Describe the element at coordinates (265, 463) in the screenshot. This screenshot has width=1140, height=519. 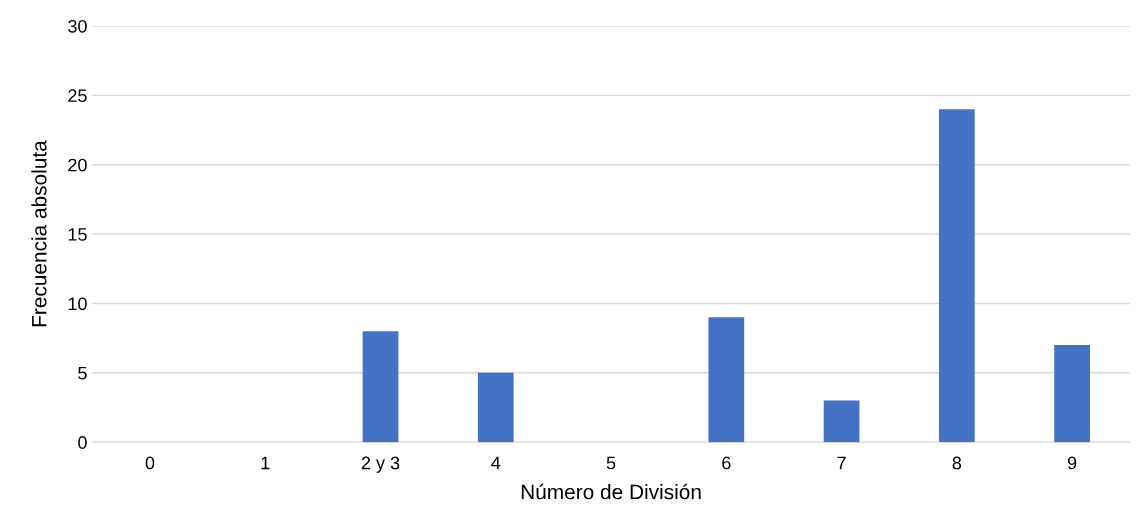
I see `x-tick-label: 1` at that location.